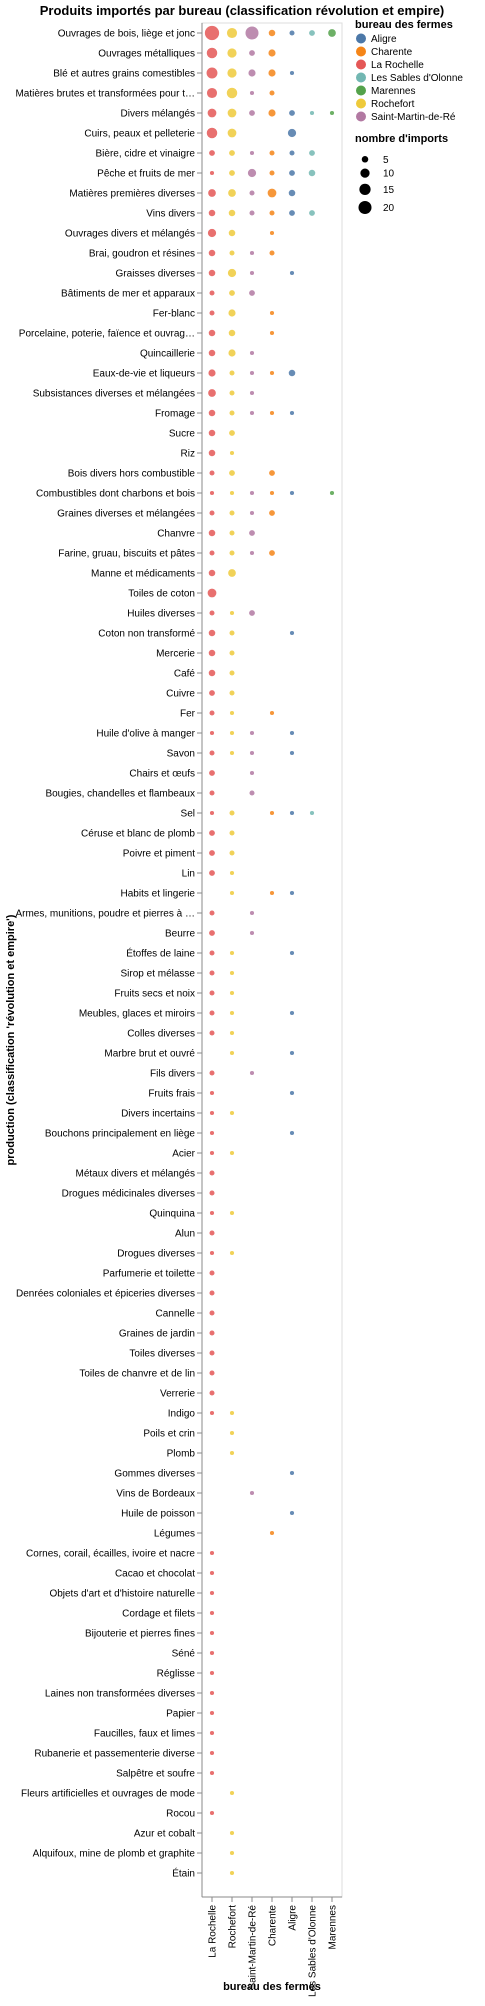  What do you see at coordinates (126, 554) in the screenshot?
I see `y-tick-label: Farine, gruau, biscuits et pâtes` at bounding box center [126, 554].